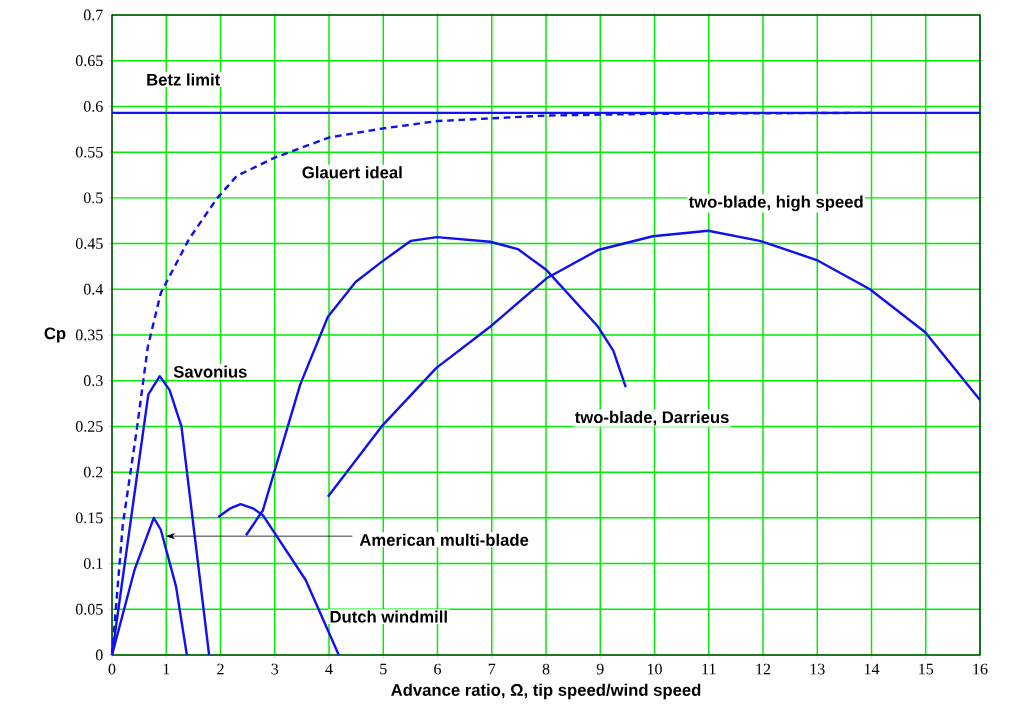 This screenshot has height=724, width=1020. What do you see at coordinates (651, 418) in the screenshot?
I see `text: two-blade, Darrieus` at bounding box center [651, 418].